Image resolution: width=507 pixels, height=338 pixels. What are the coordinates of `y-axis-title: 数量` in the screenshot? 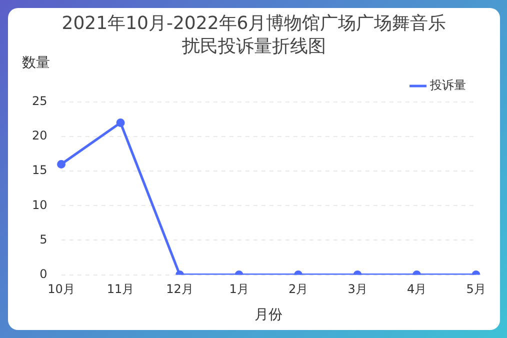 It's located at (36, 63).